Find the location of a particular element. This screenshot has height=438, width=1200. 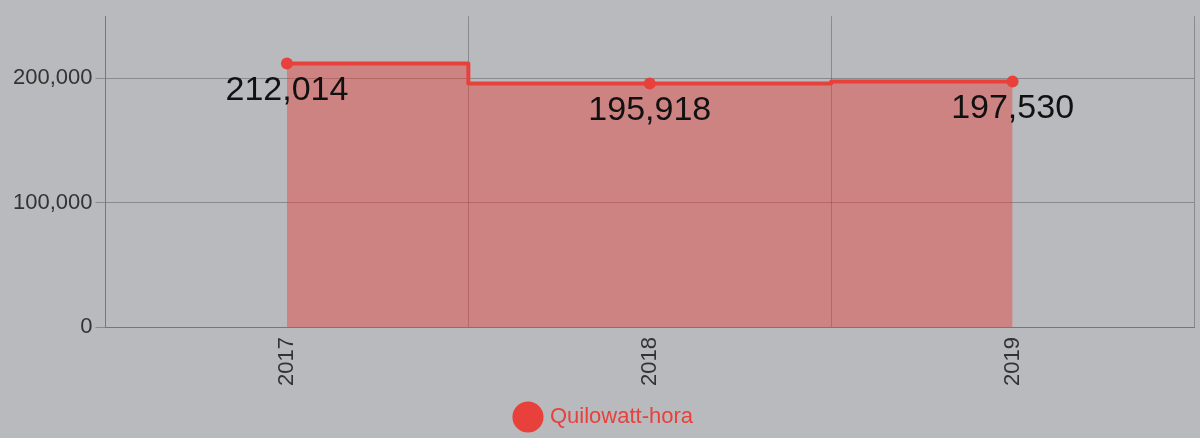

y-tick-label: 100,000 is located at coordinates (52, 201).